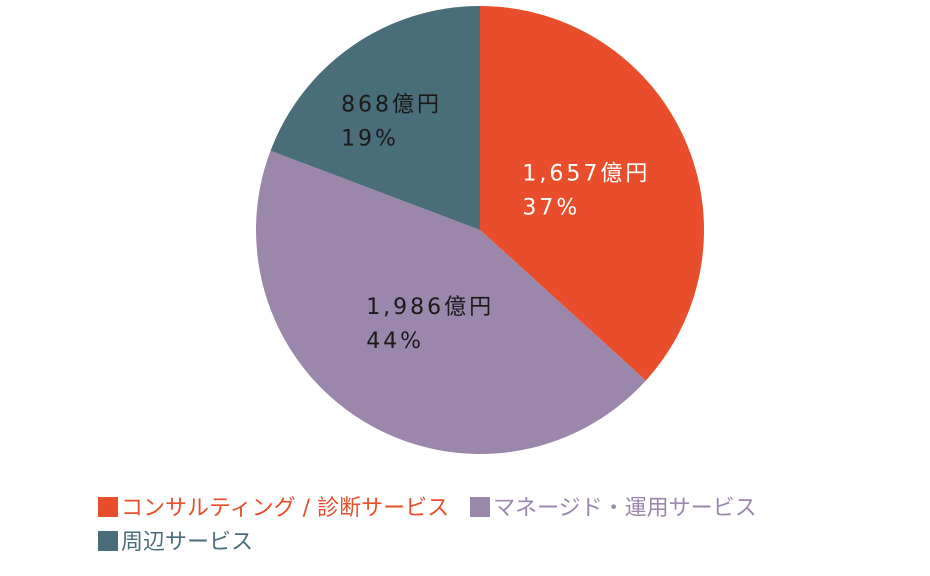 This screenshot has width=930, height=576. I want to click on legend-swatch-peripheral, so click(108, 541).